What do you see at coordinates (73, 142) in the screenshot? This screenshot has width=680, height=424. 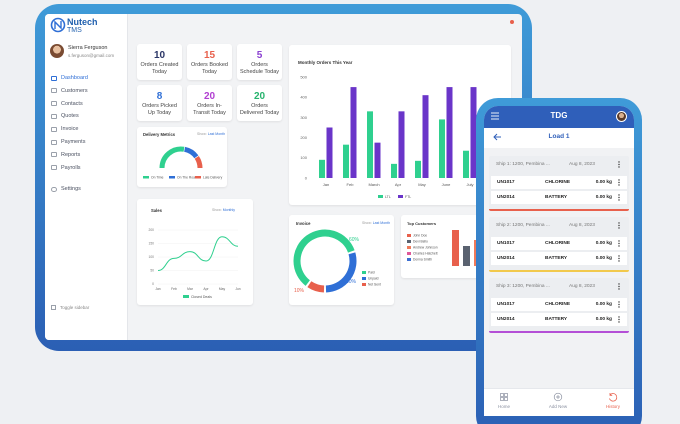 I see `menu-item: Payments` at bounding box center [73, 142].